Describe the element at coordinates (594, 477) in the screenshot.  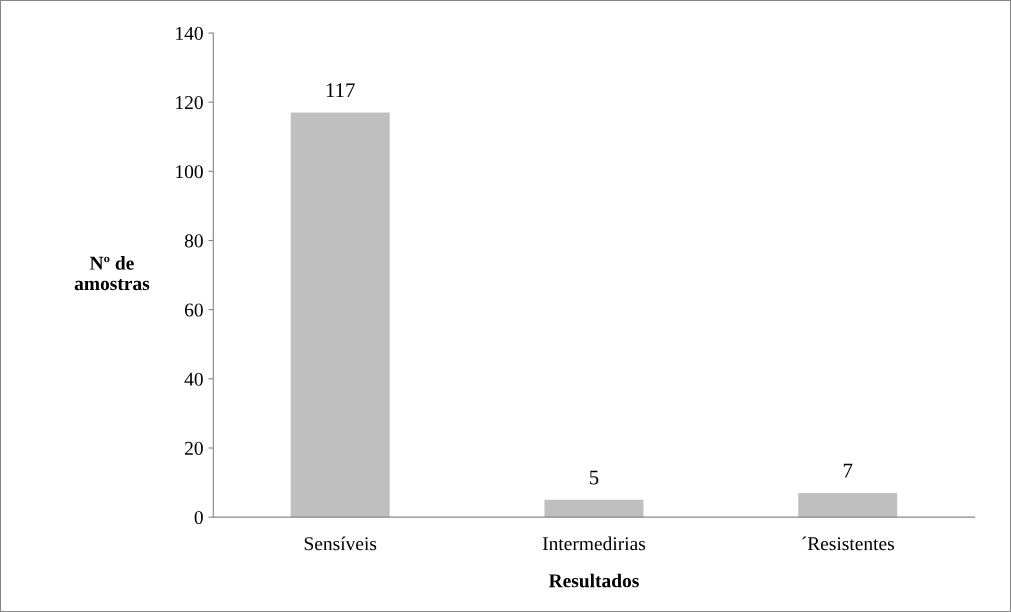
I see `data-label: 5` at that location.